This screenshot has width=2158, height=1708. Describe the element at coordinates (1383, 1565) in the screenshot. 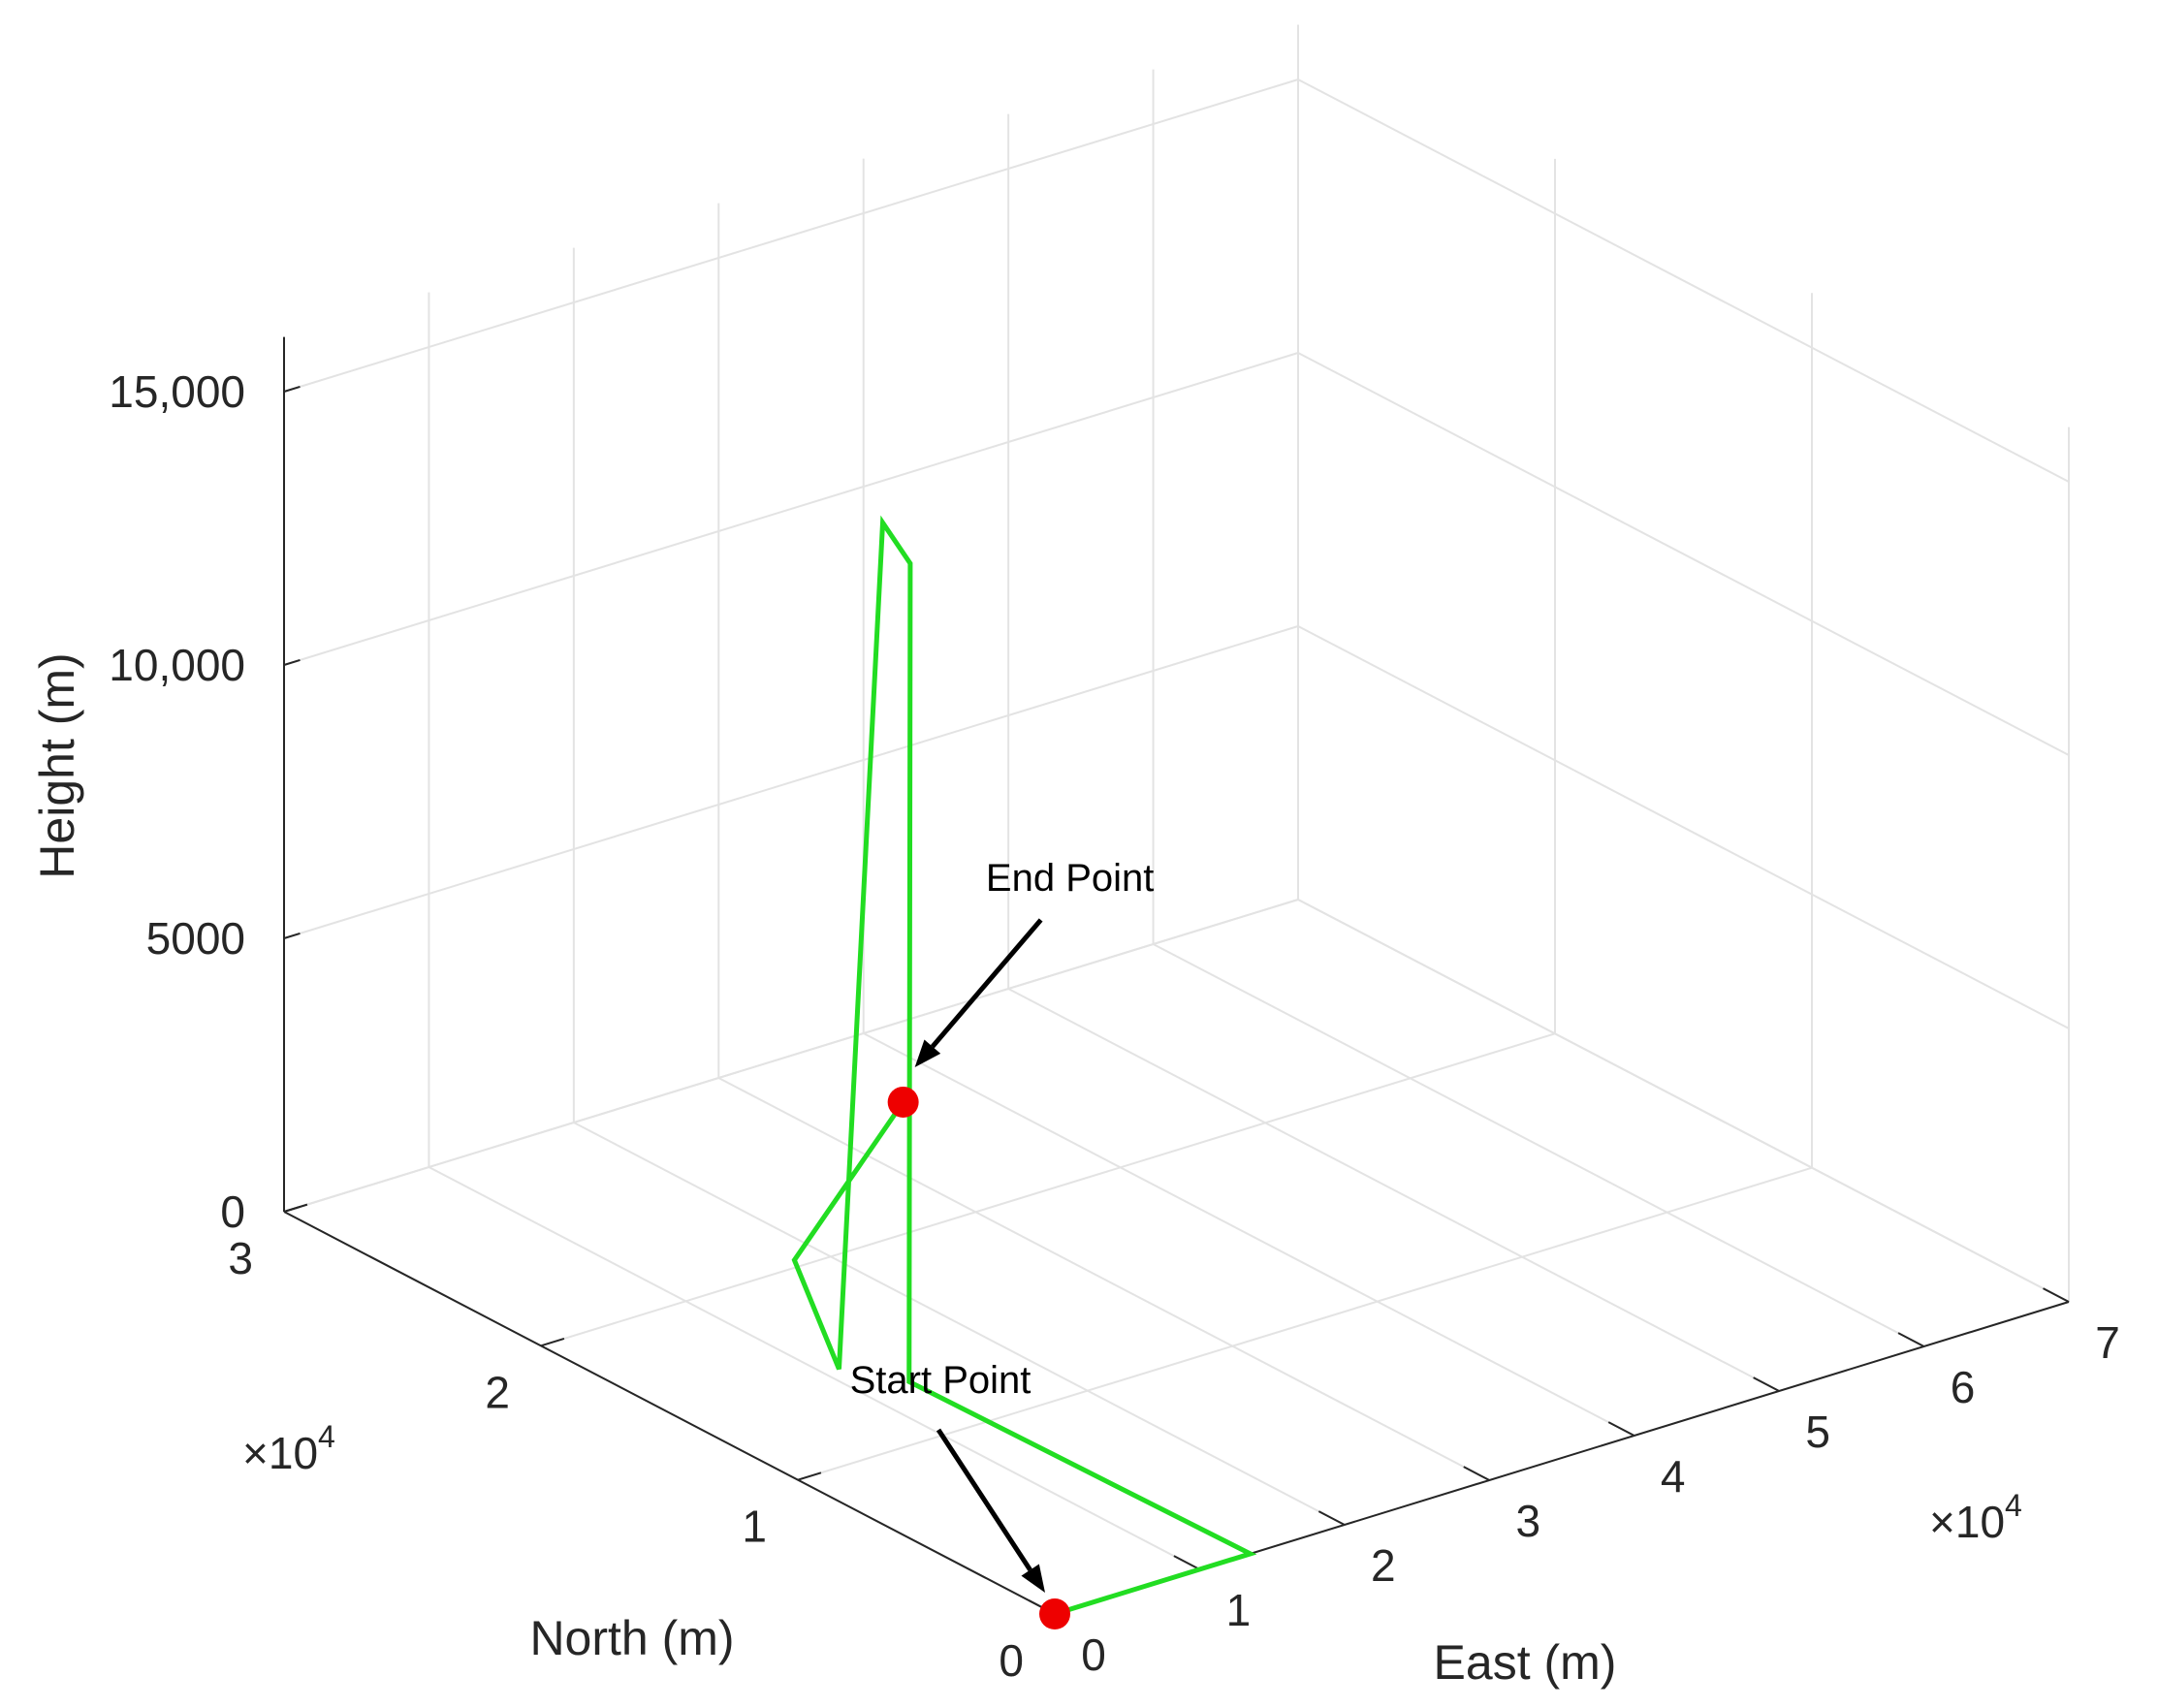

I see `x-tick-label: 2` at that location.